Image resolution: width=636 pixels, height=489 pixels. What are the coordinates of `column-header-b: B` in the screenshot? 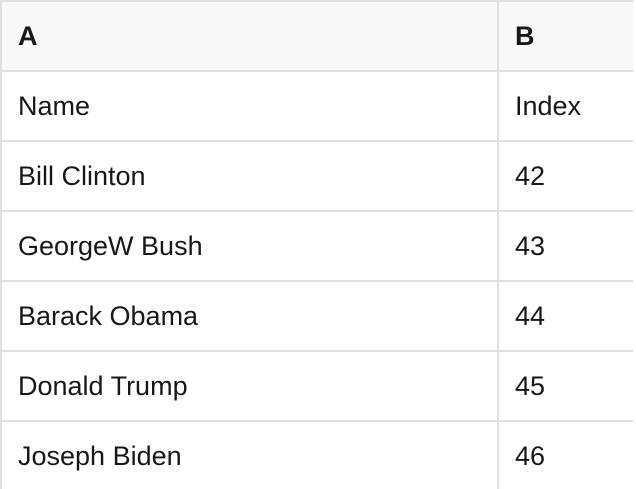 It's located at (565, 37).